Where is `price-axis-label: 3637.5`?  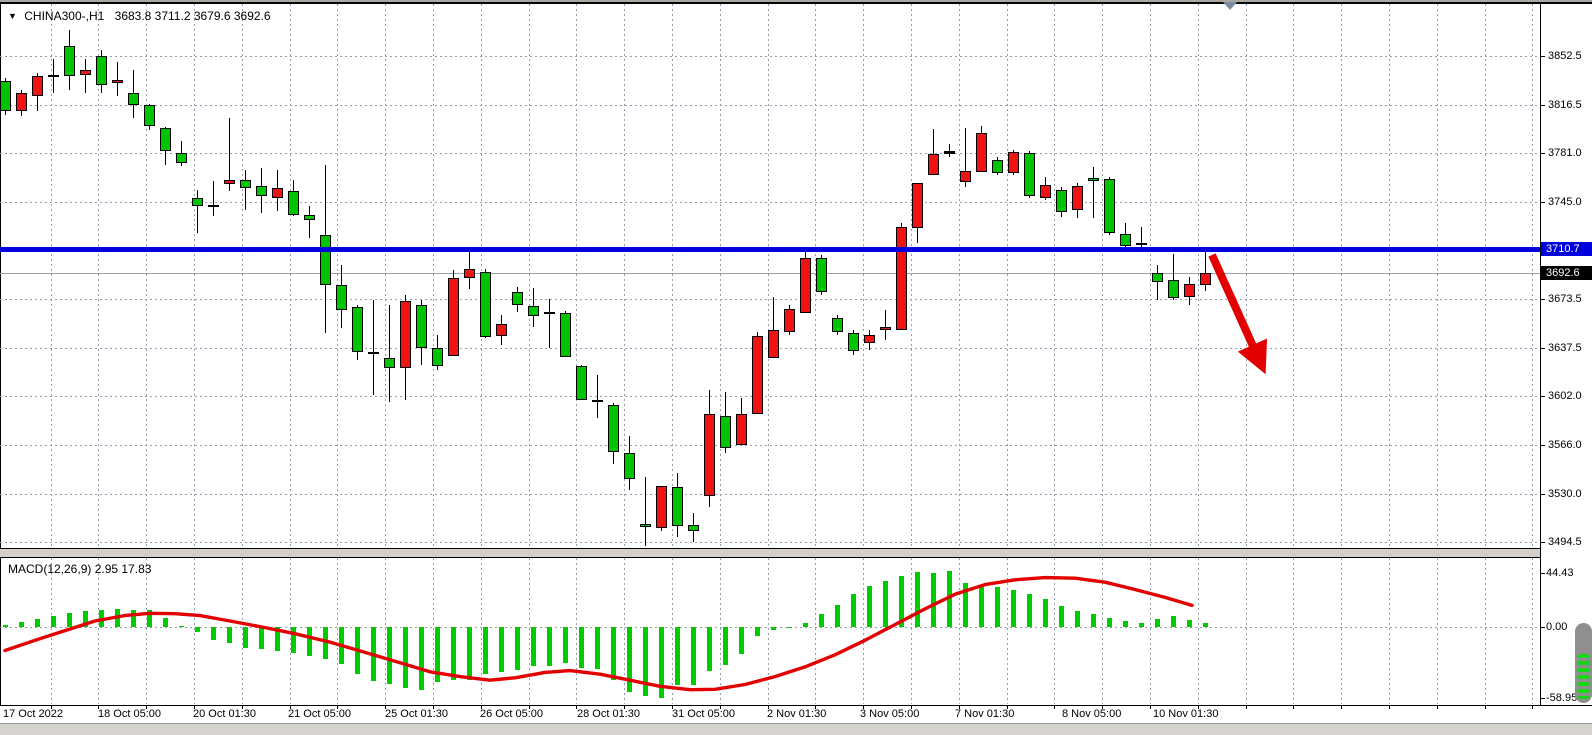
price-axis-label: 3637.5 is located at coordinates (1565, 347).